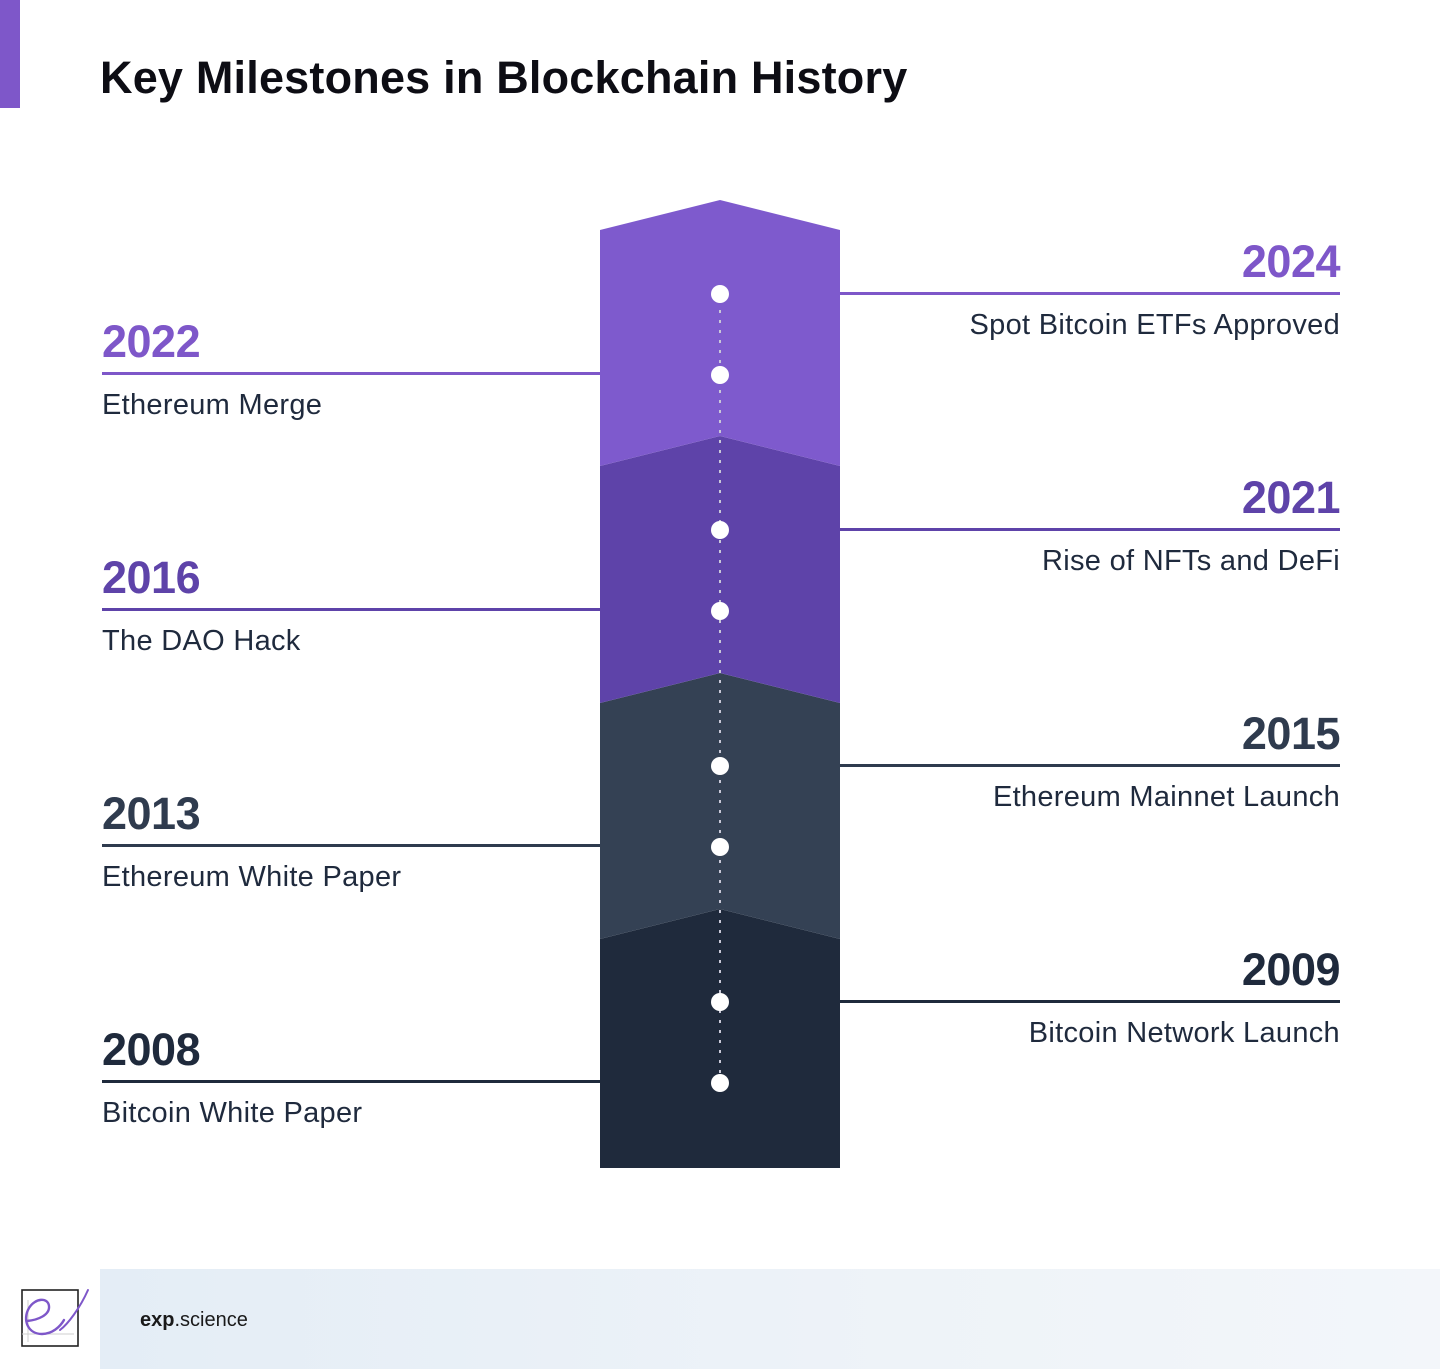 The height and width of the screenshot is (1369, 1440). Describe the element at coordinates (720, 847) in the screenshot. I see `timeline-dot-2013` at that location.